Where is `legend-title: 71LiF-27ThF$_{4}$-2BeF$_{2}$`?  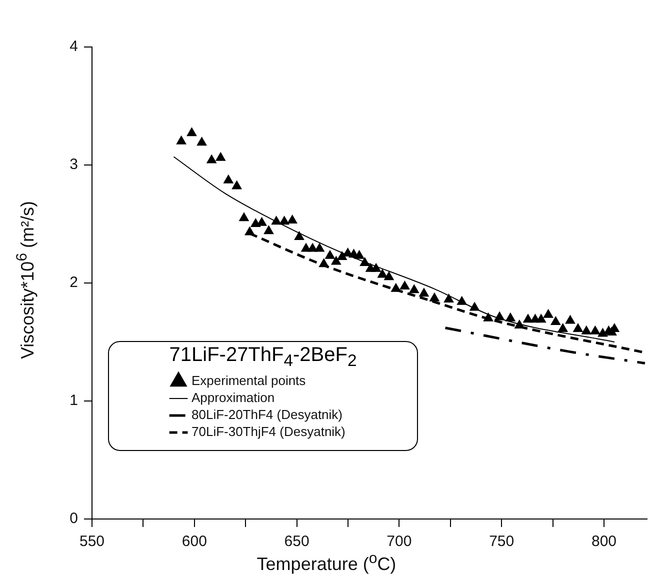
legend-title: 71LiF-27ThF$_{4}$-2BeF$_{2}$ is located at coordinates (263, 357).